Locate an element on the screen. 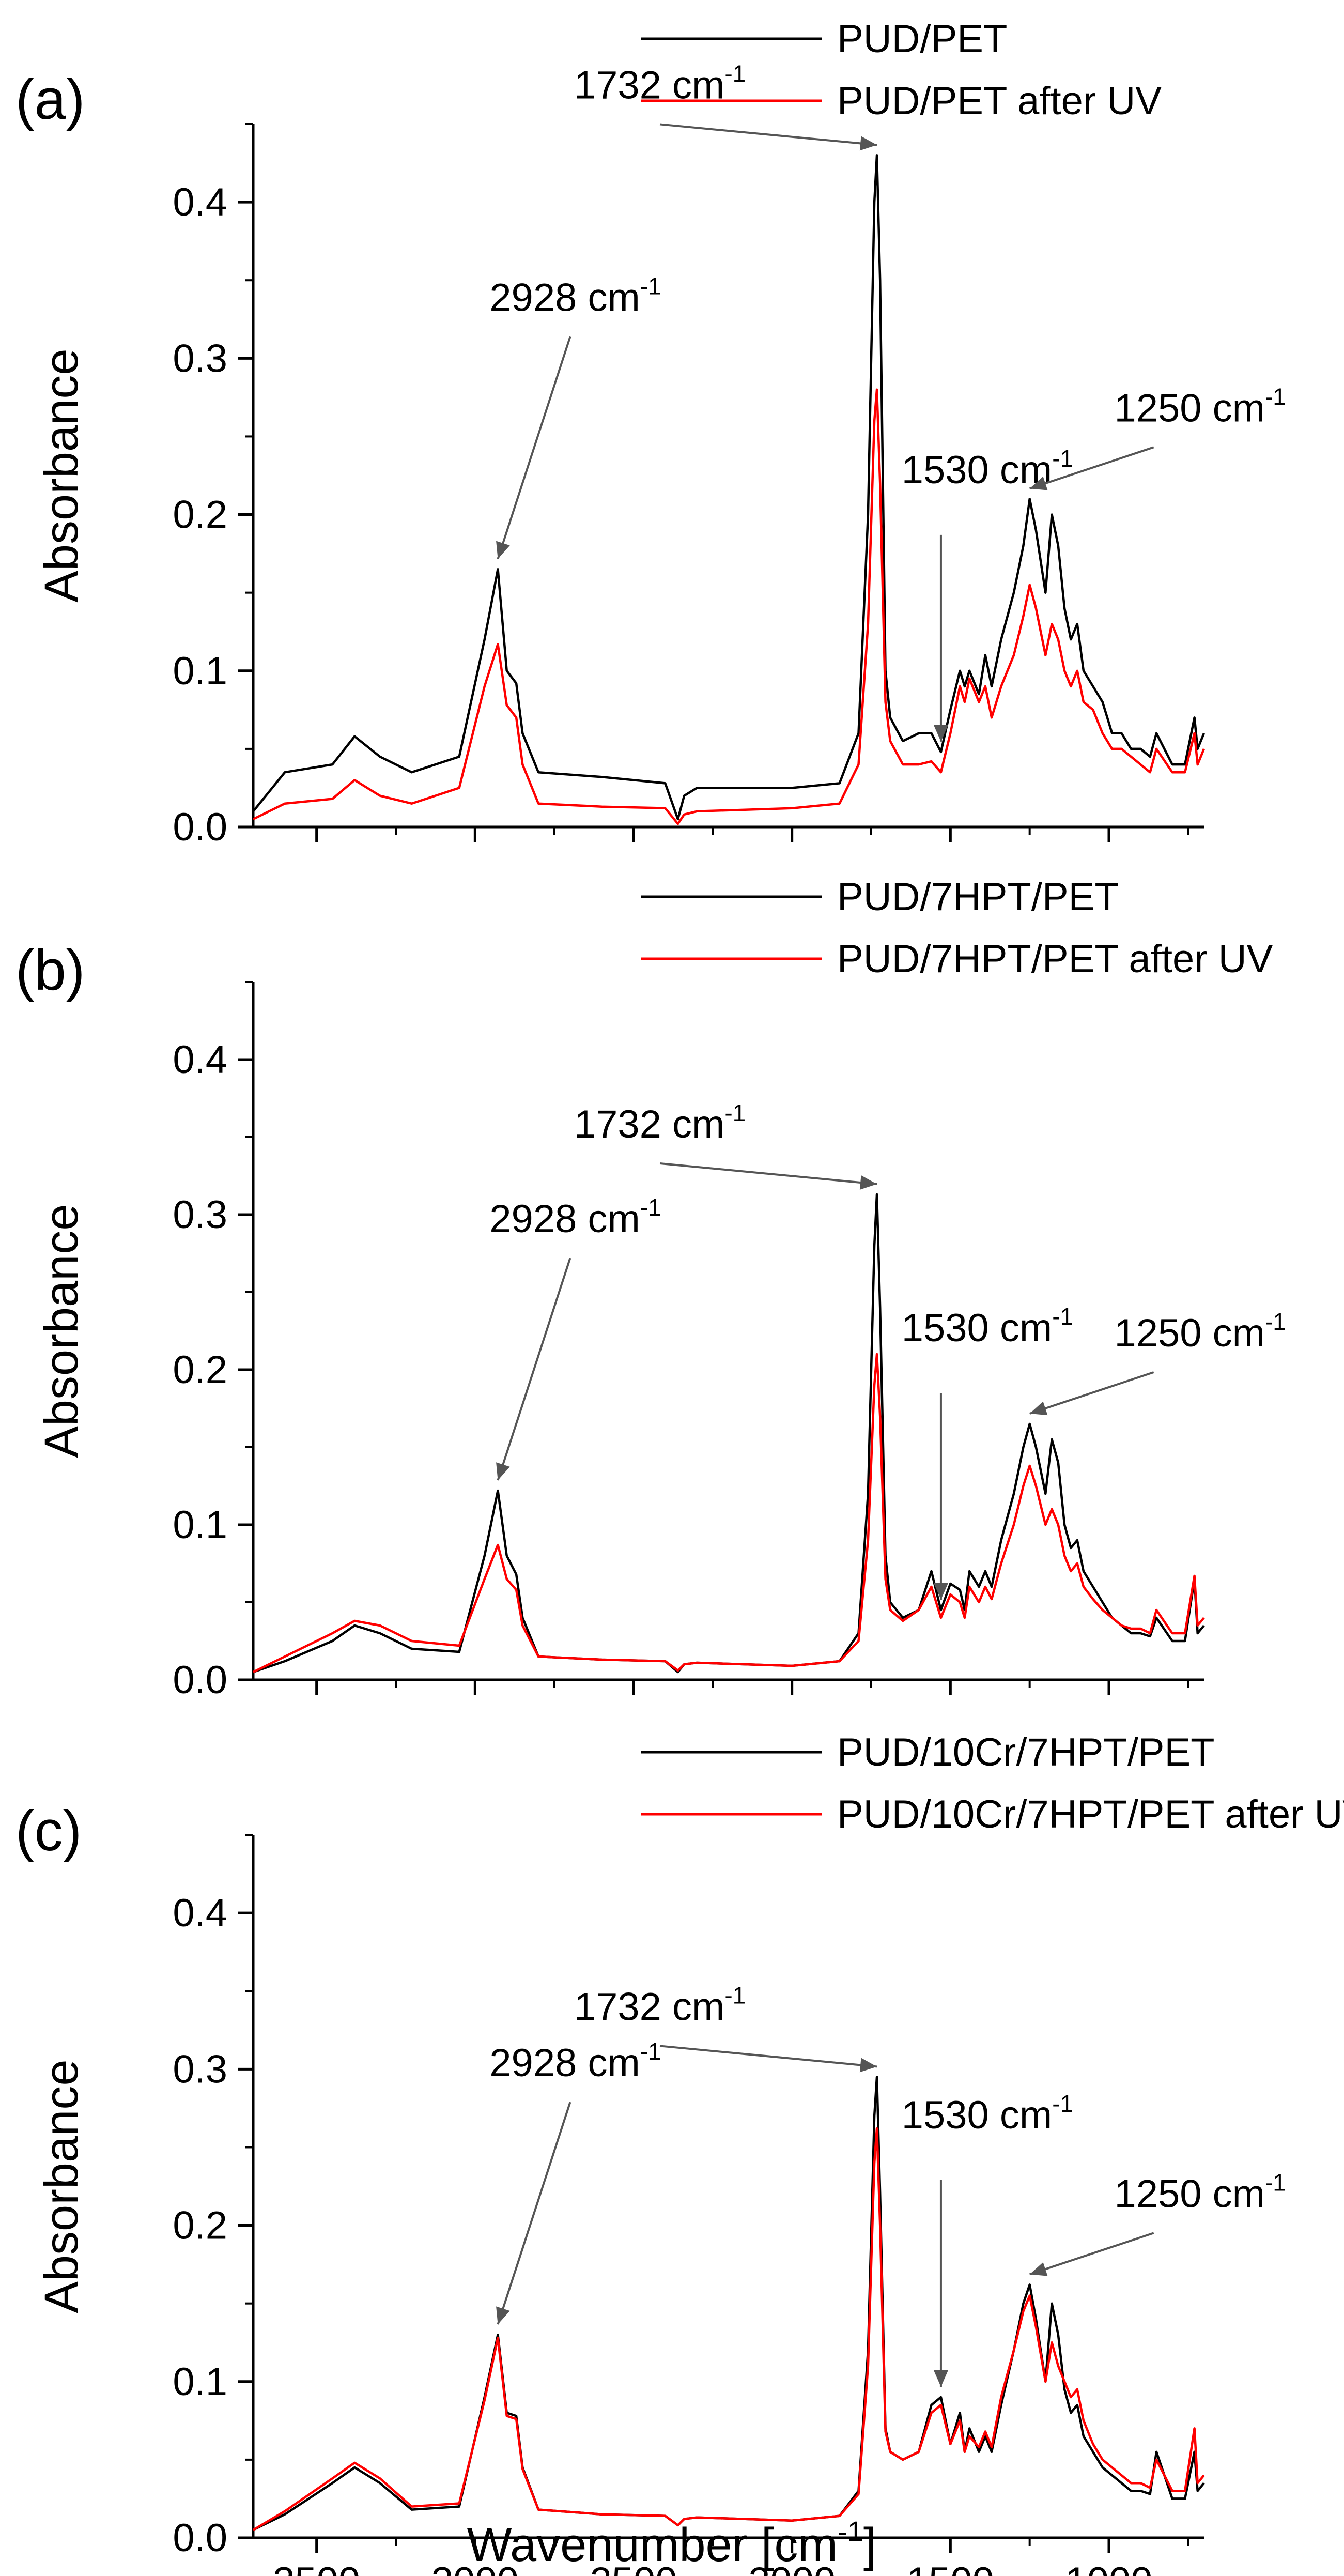 The image size is (1344, 2576). legend-label: PUD/10Cr/7HPT/PET after UV is located at coordinates (1090, 1814).